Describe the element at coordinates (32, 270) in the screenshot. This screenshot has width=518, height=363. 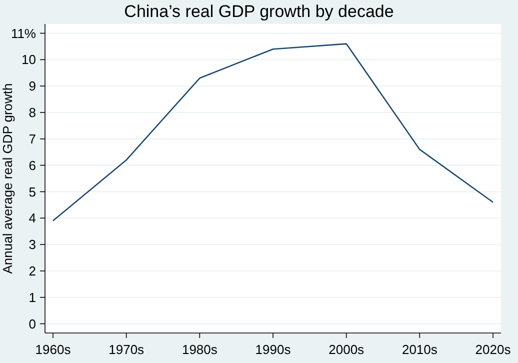
I see `y-tick-label: 2` at that location.